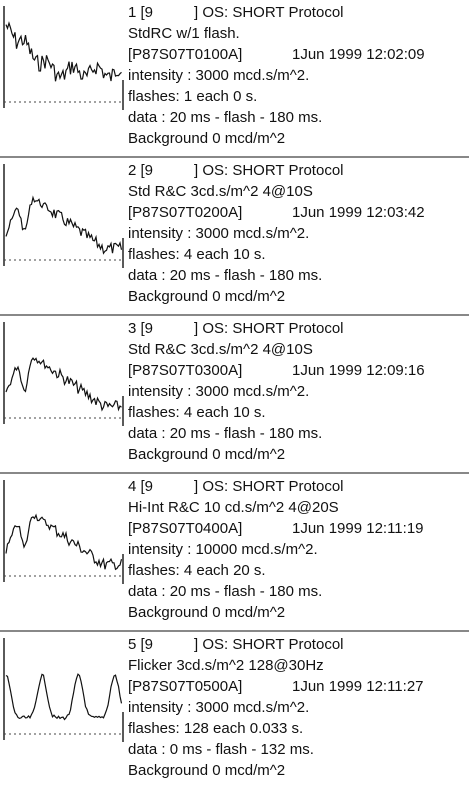 The width and height of the screenshot is (469, 787). Describe the element at coordinates (185, 54) in the screenshot. I see `file-id: [P87S07T0100A]` at that location.